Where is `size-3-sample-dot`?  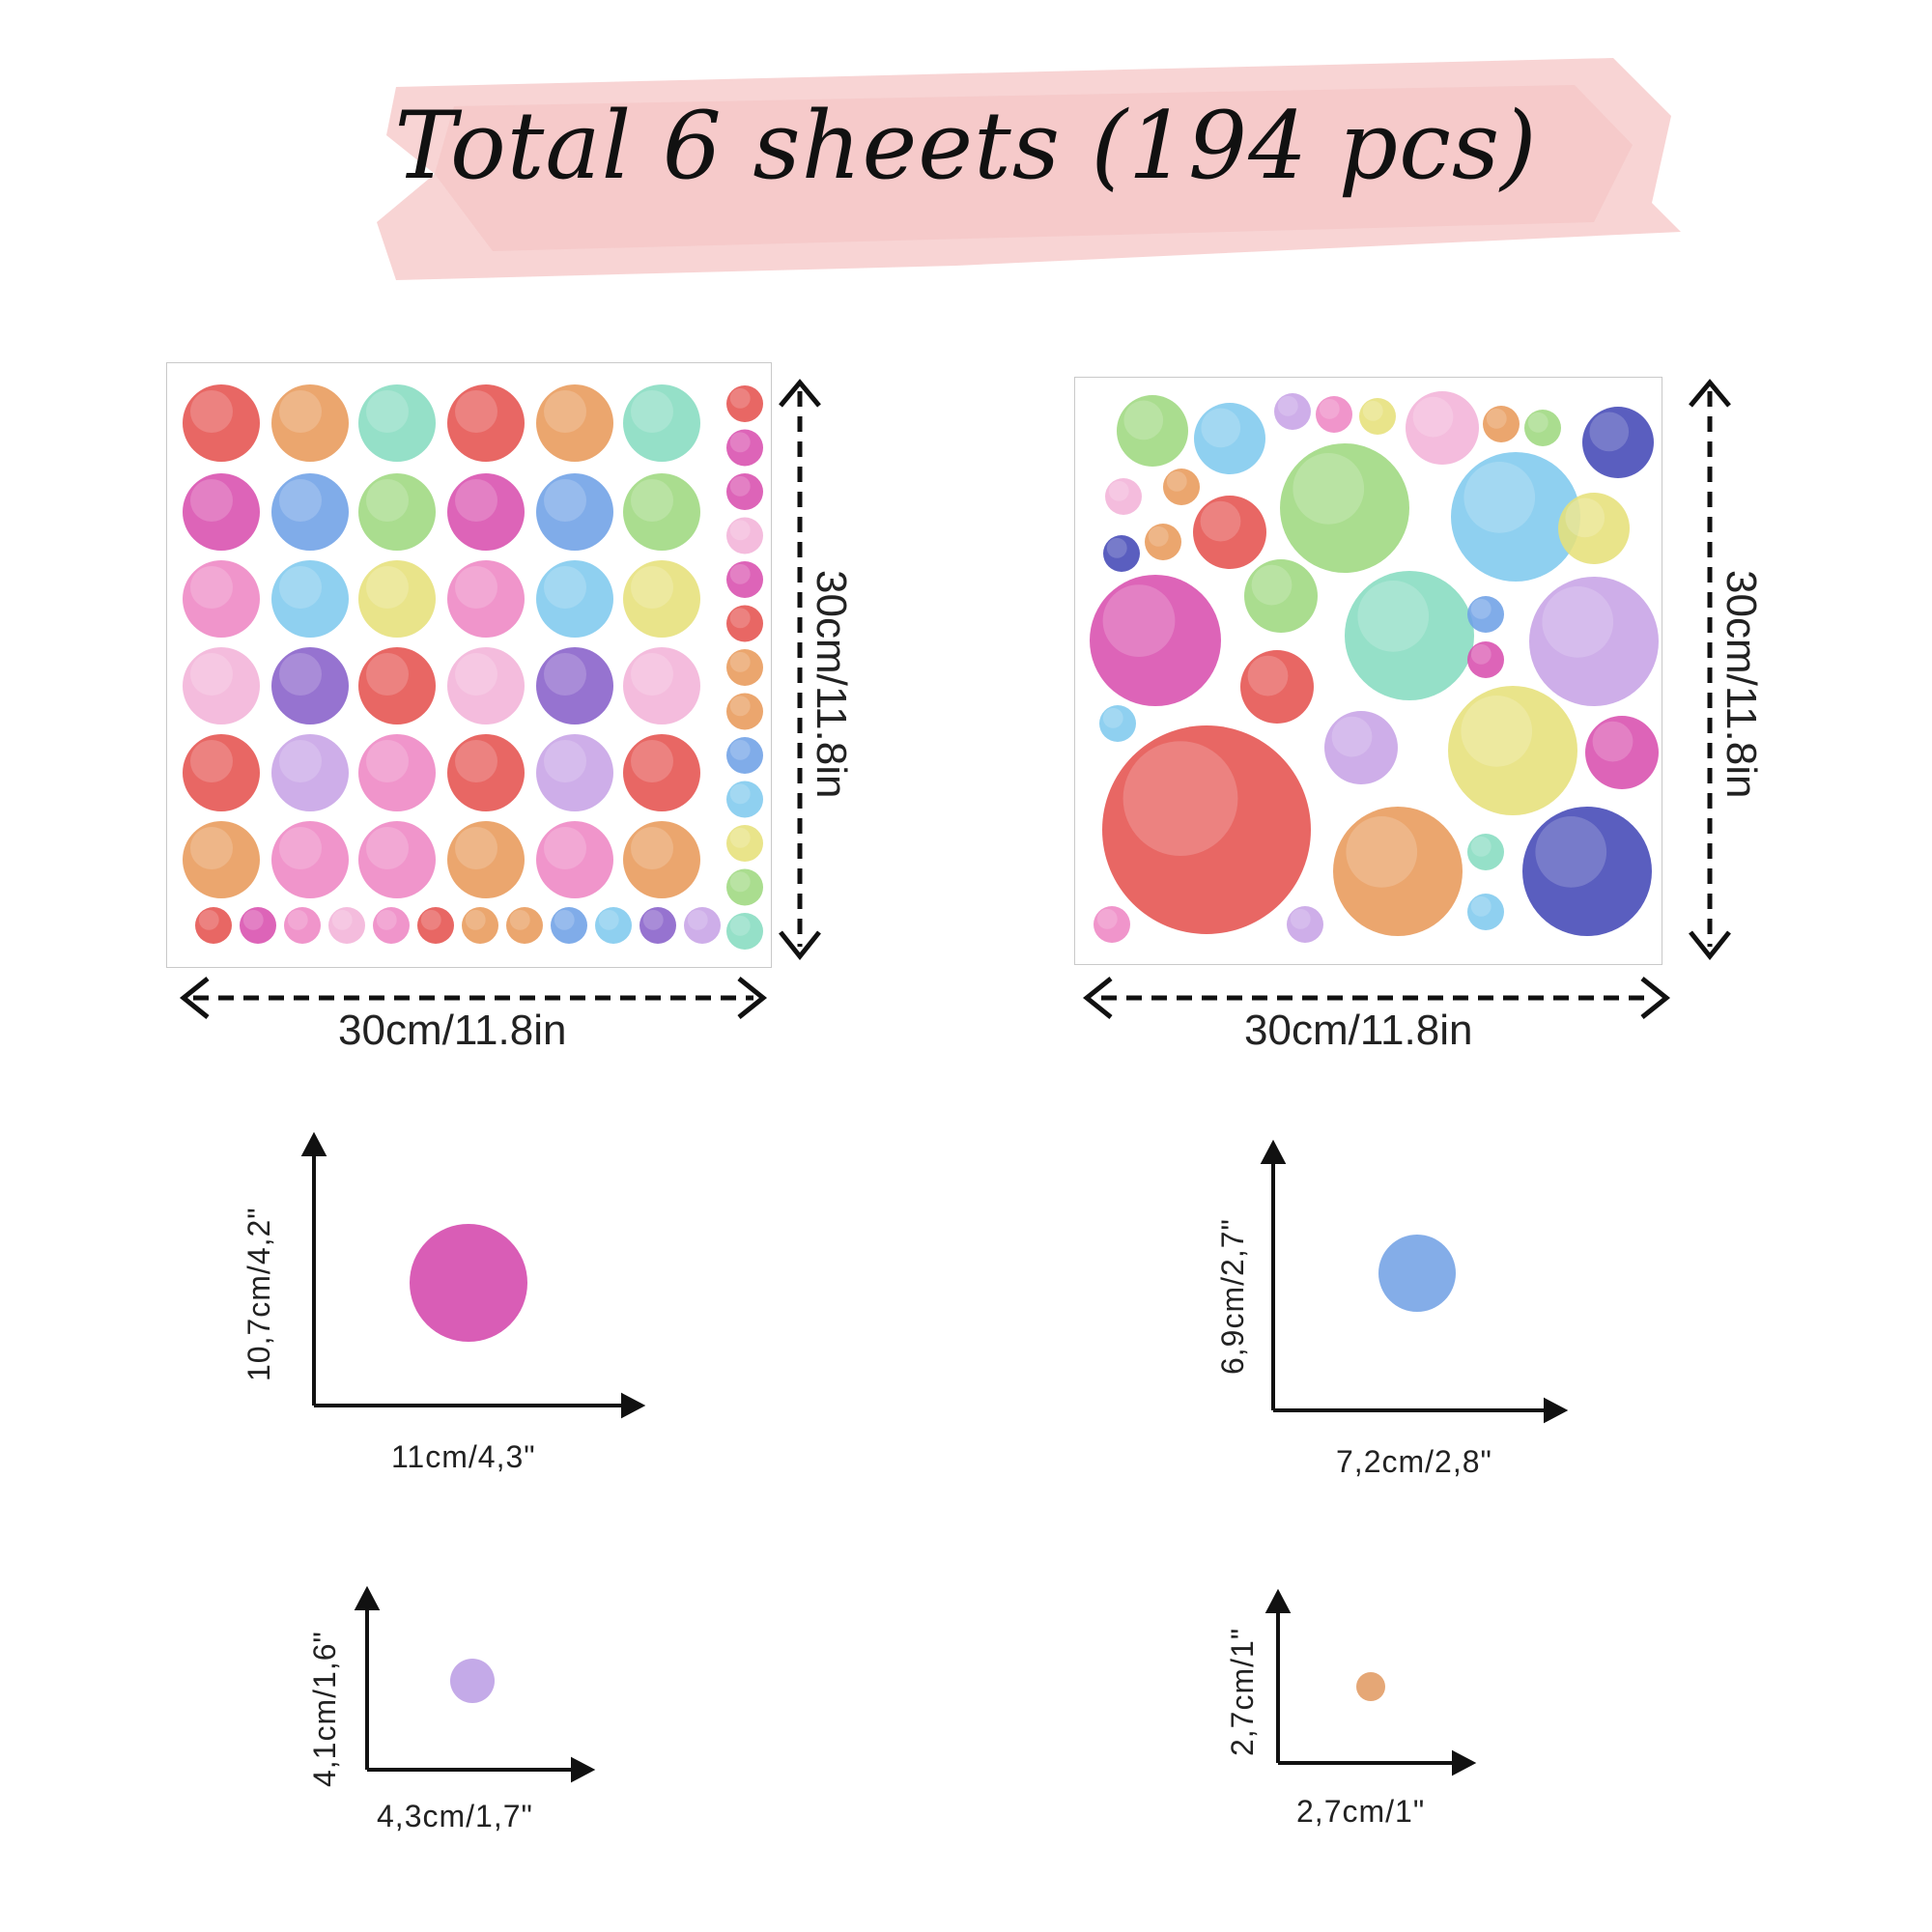 size-3-sample-dot is located at coordinates (472, 1681).